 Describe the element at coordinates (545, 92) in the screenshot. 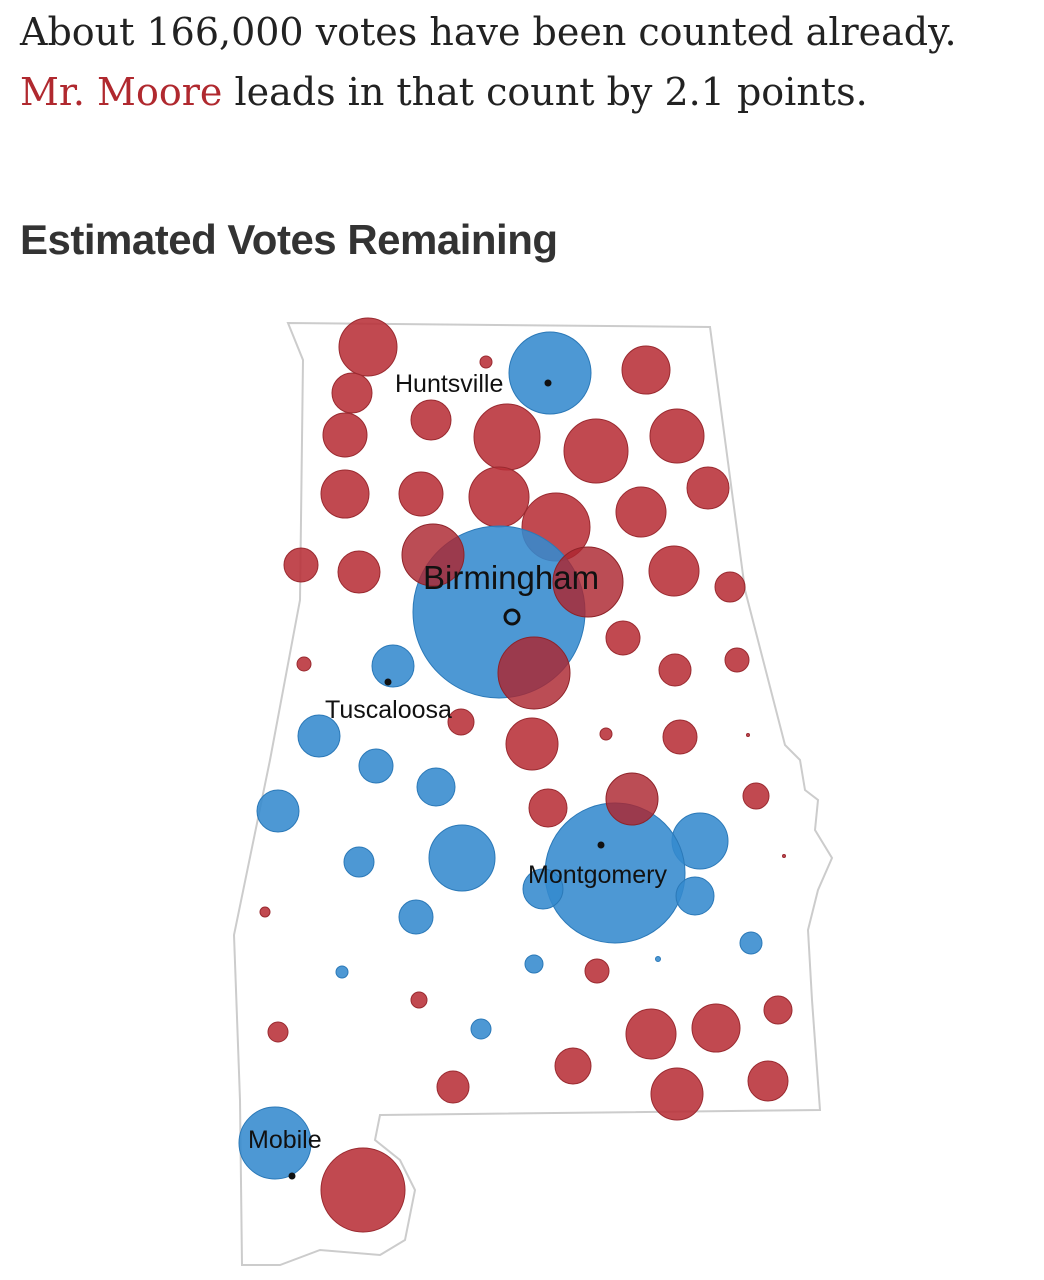

I see `intro-line2: leads in that count by 2.1 points.` at that location.